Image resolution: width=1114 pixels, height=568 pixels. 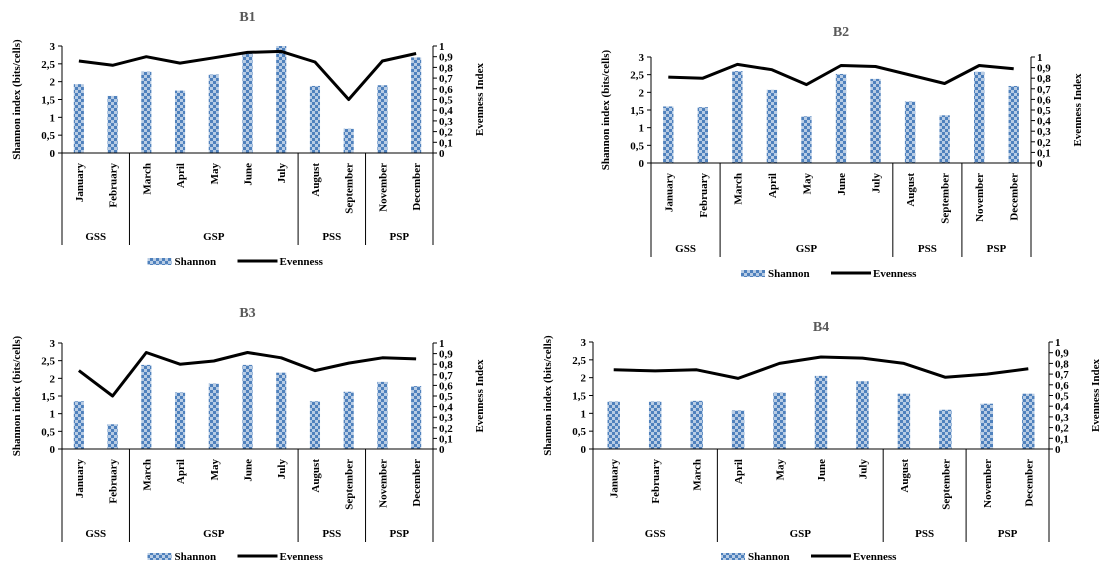 What do you see at coordinates (446, 90) in the screenshot?
I see `y2-tick-label: 0,6` at bounding box center [446, 90].